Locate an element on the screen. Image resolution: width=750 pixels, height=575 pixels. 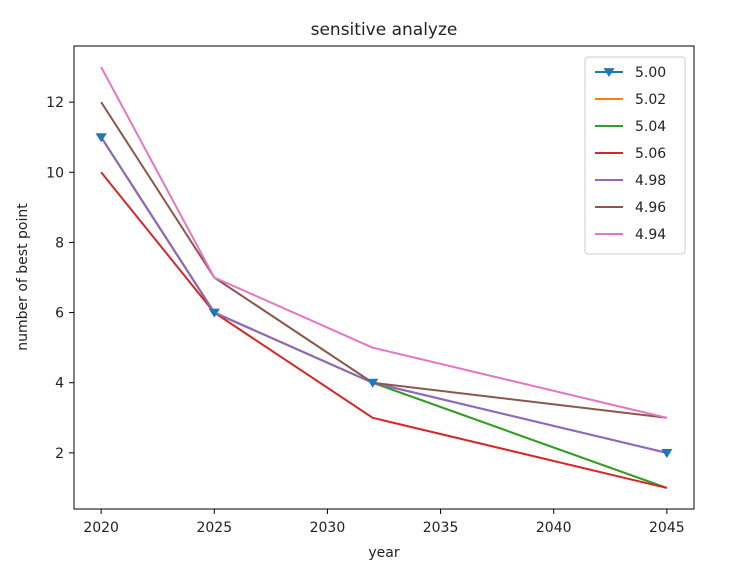
x-tick-label: 2040 is located at coordinates (554, 528).